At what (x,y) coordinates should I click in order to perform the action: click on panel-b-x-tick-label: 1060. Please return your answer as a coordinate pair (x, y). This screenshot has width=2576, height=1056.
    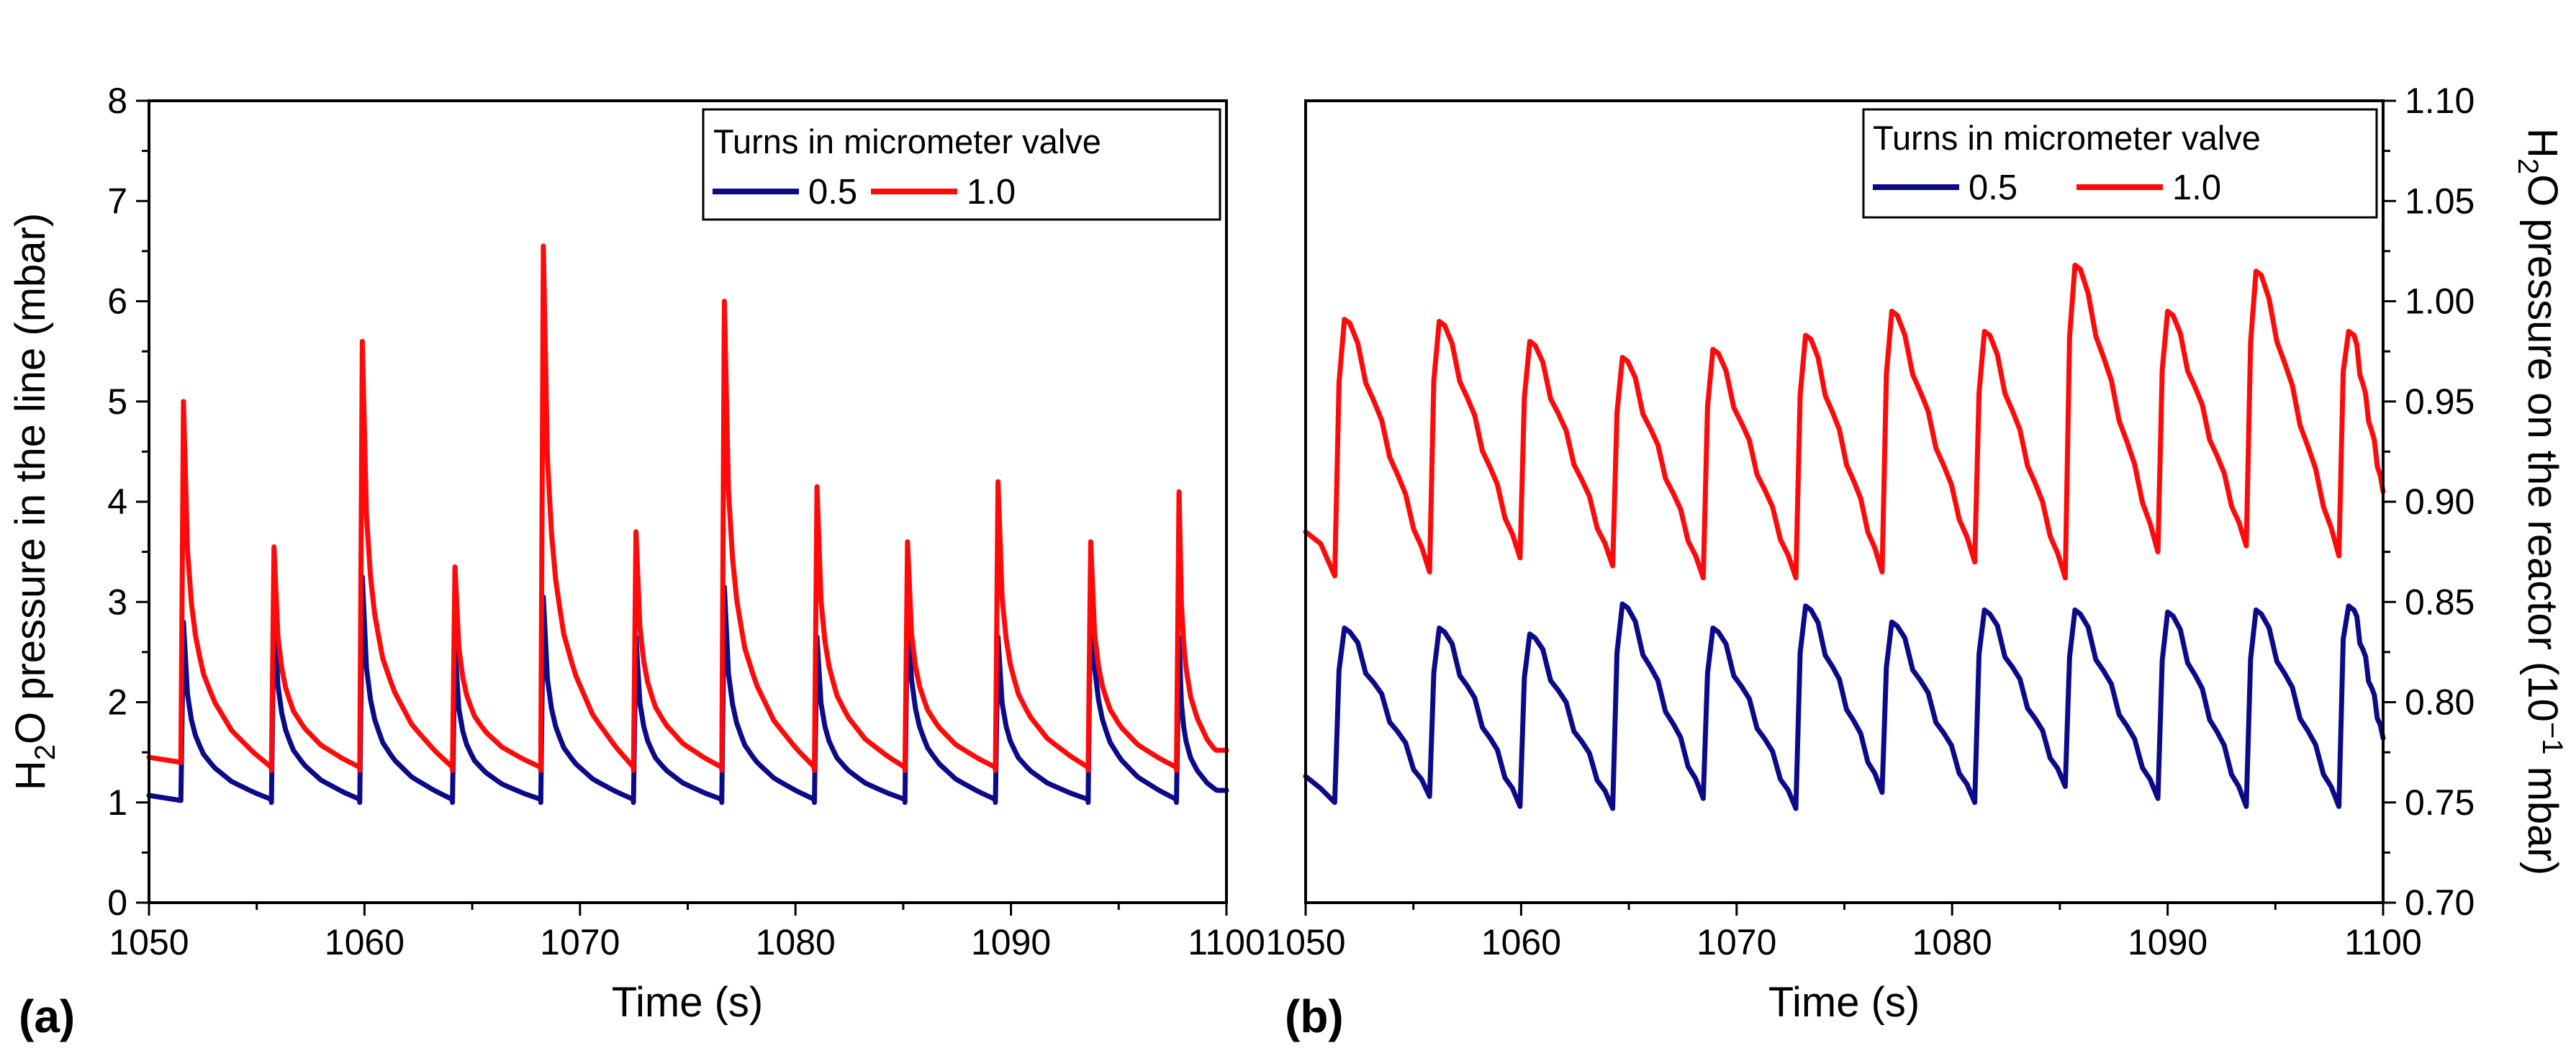
    Looking at the image, I should click on (1521, 942).